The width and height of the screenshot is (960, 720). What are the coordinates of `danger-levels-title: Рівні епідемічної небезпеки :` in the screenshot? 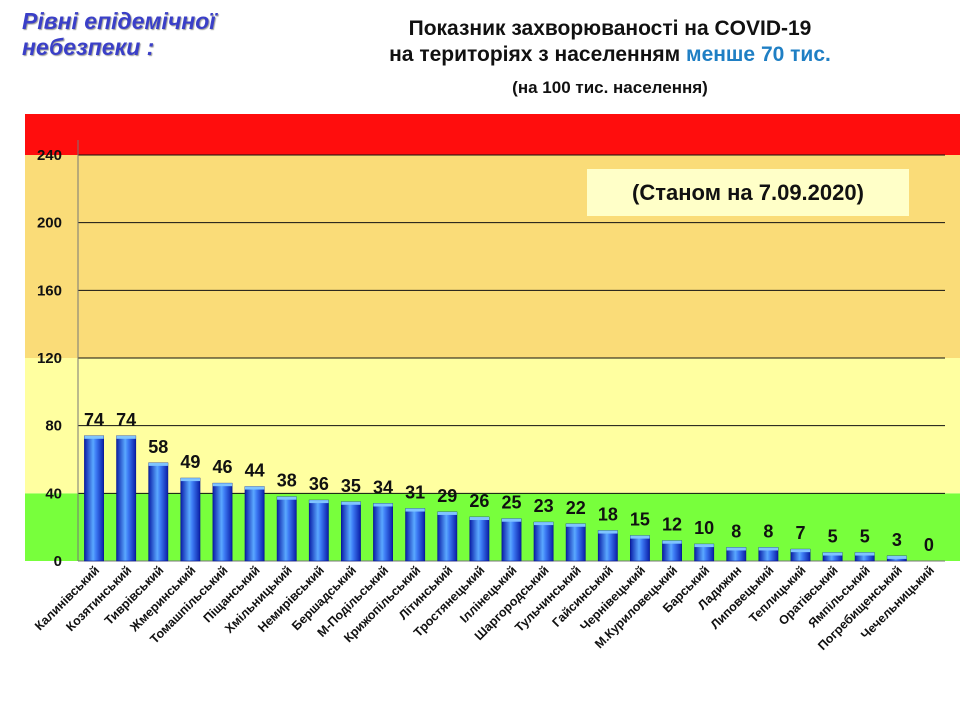 It's located at (119, 34).